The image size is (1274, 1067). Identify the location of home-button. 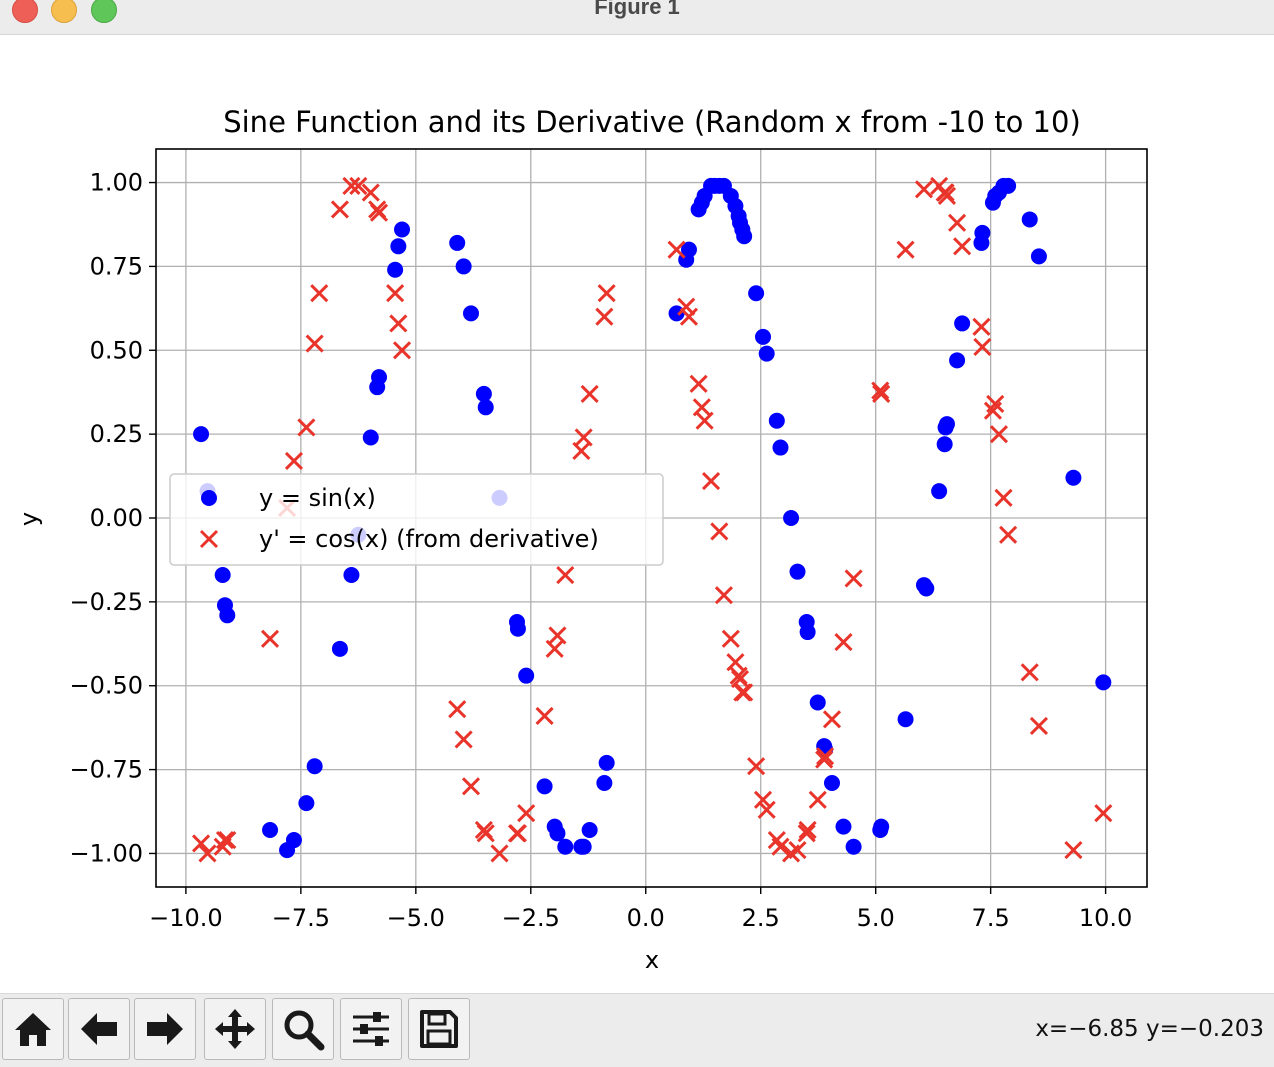
(33, 1029).